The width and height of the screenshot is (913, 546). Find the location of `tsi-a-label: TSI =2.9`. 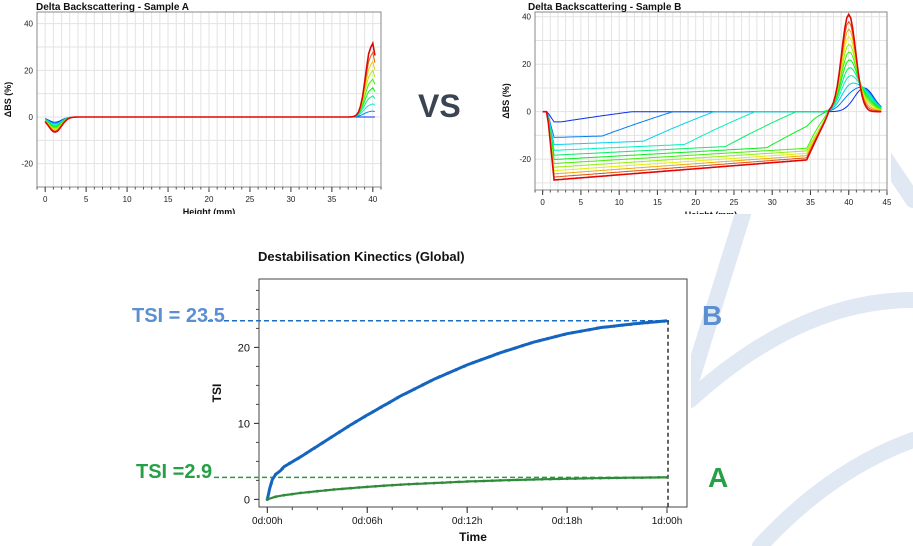

tsi-a-label: TSI =2.9 is located at coordinates (174, 472).